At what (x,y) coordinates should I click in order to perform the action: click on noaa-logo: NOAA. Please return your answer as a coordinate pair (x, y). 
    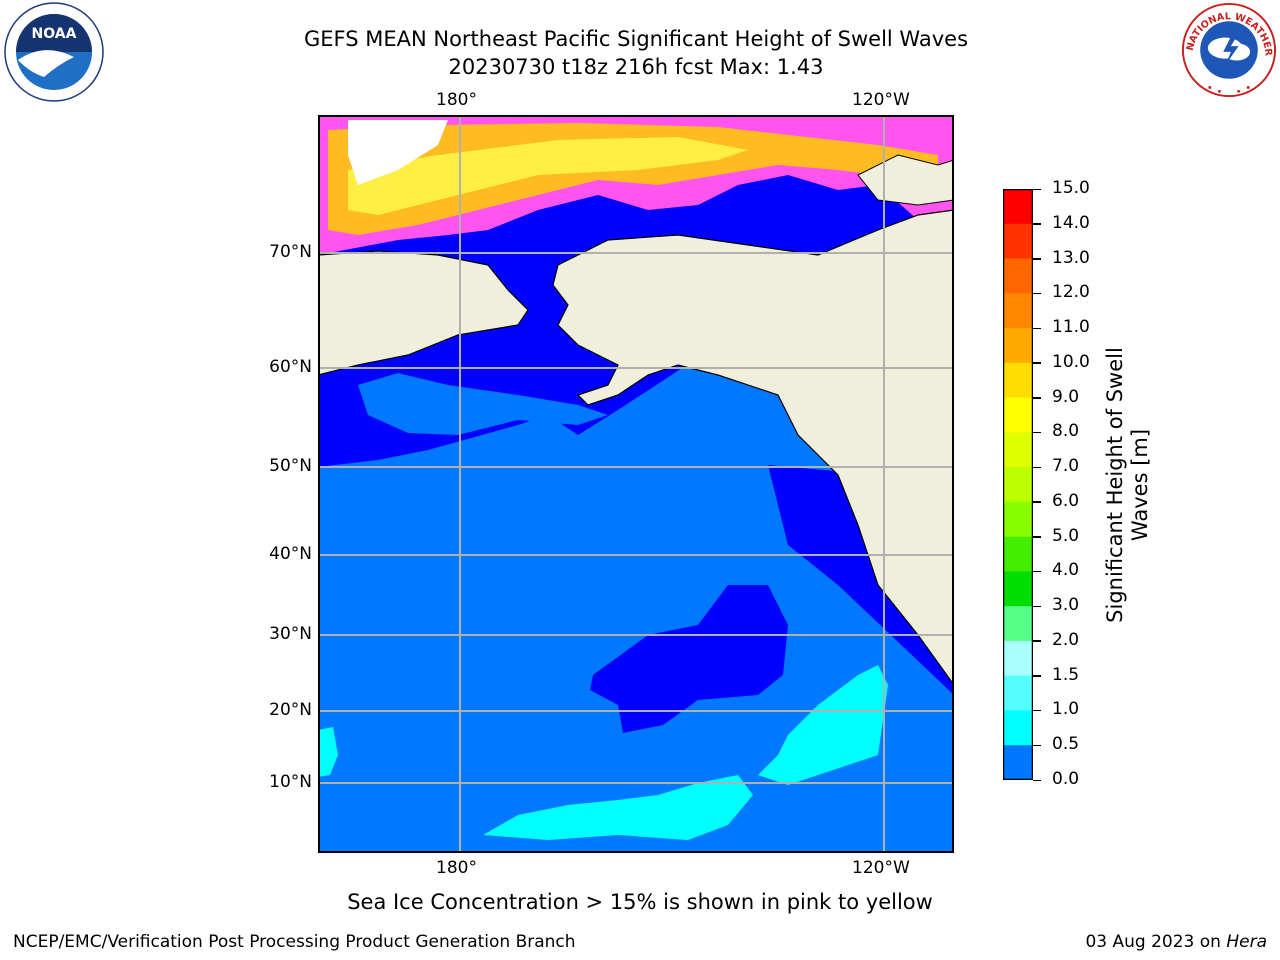
    Looking at the image, I should click on (54, 52).